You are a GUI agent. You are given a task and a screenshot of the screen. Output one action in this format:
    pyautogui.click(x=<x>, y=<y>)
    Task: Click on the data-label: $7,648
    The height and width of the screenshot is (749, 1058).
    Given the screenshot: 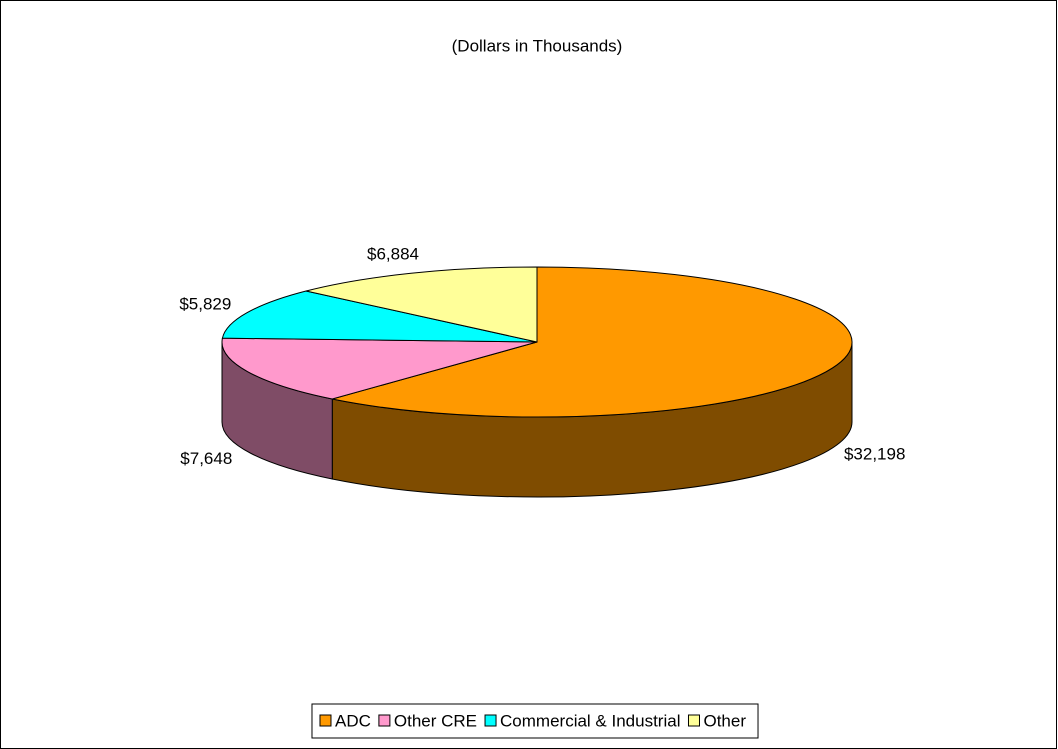 What is the action you would take?
    pyautogui.click(x=206, y=458)
    